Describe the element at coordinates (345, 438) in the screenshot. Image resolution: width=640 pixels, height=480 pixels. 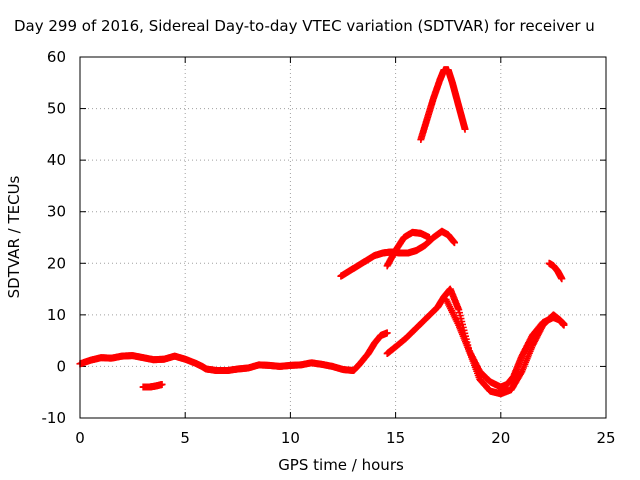
I see `x-tick-labels: 0 5 10 15 20 25` at that location.